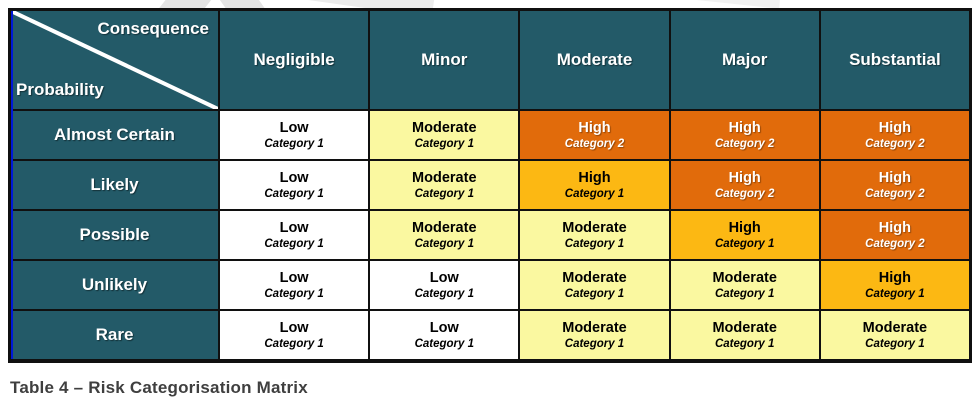 The image size is (980, 406). I want to click on column-header-major: Major, so click(744, 60).